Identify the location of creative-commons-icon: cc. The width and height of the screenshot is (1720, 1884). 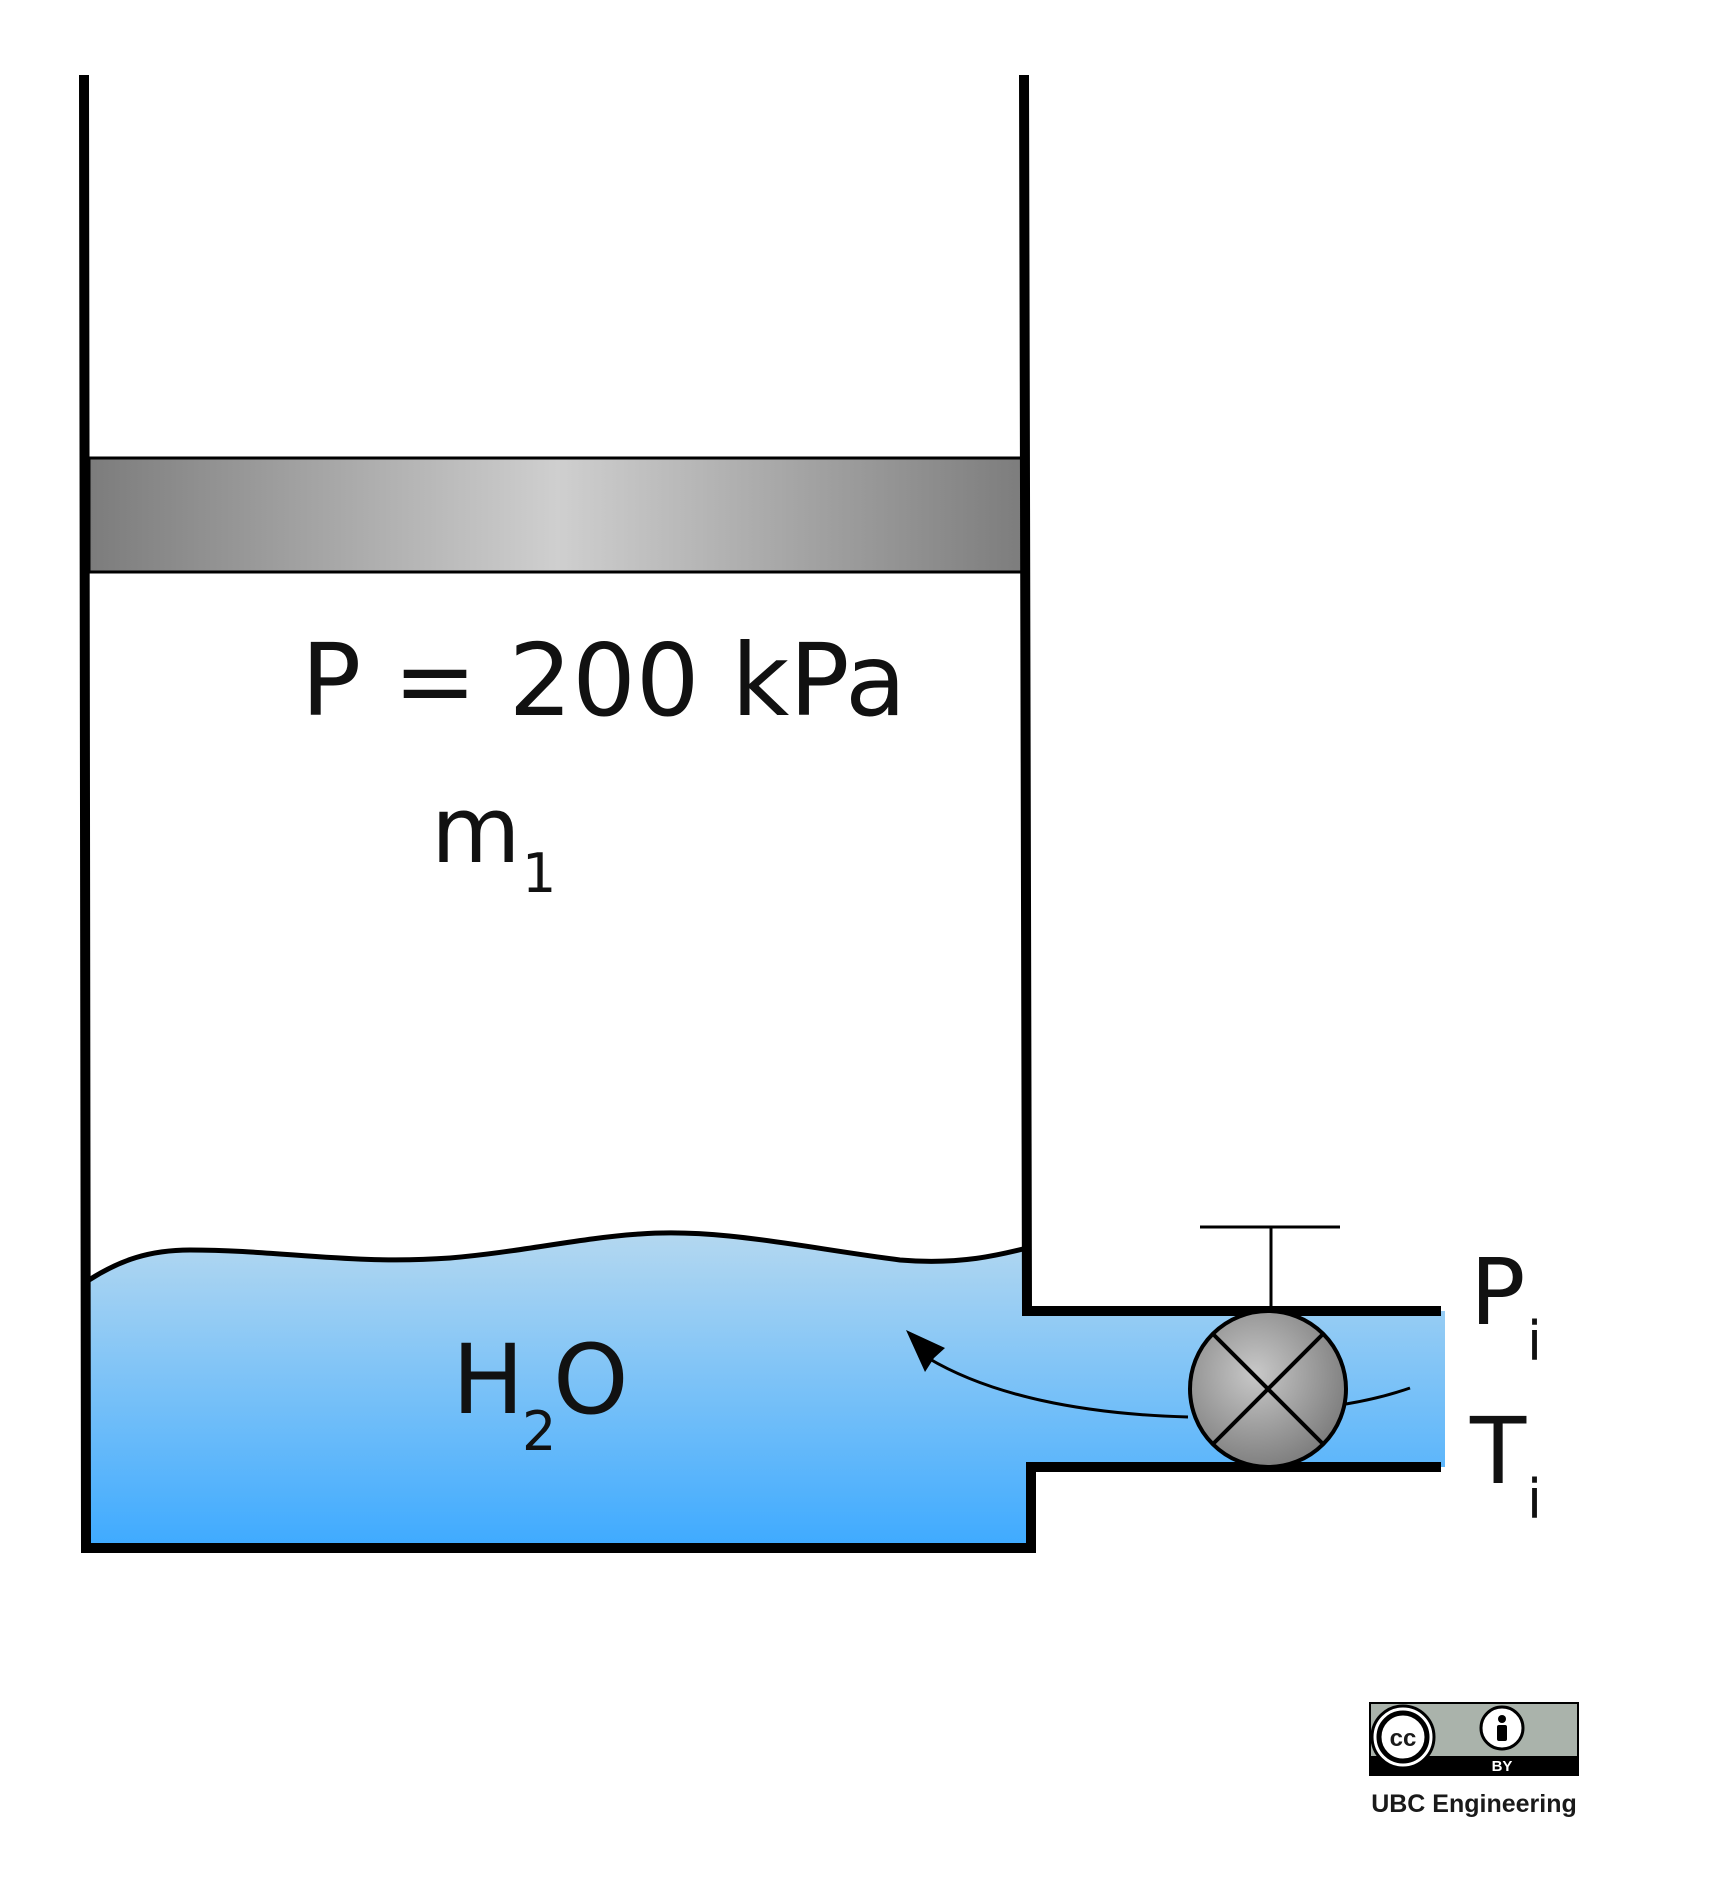
(1403, 1737).